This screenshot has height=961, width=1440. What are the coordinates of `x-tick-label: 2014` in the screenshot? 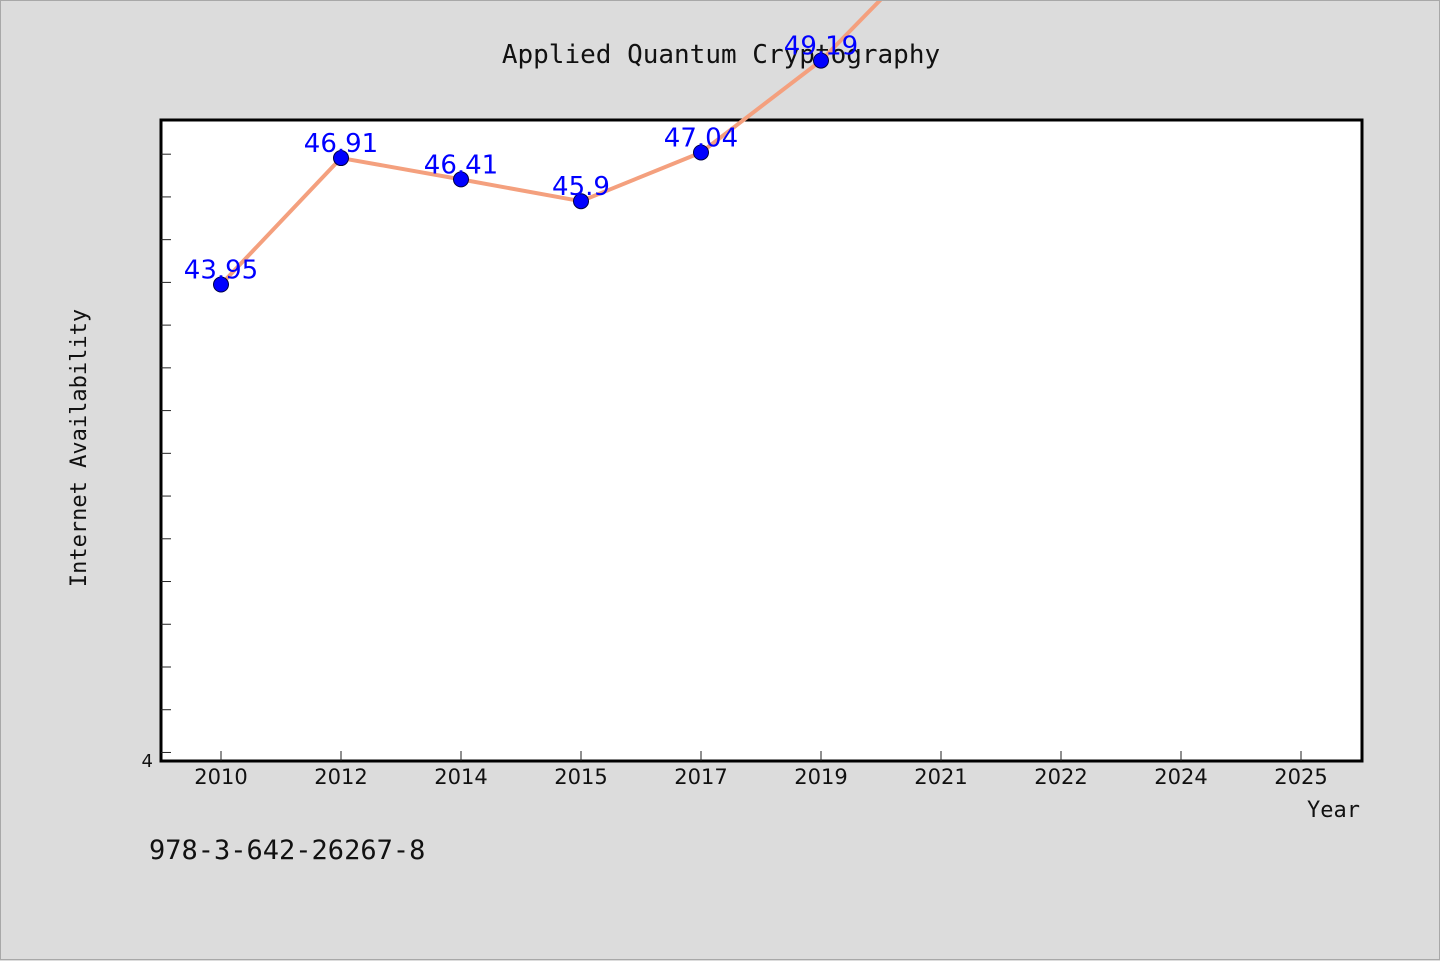 It's located at (460, 777).